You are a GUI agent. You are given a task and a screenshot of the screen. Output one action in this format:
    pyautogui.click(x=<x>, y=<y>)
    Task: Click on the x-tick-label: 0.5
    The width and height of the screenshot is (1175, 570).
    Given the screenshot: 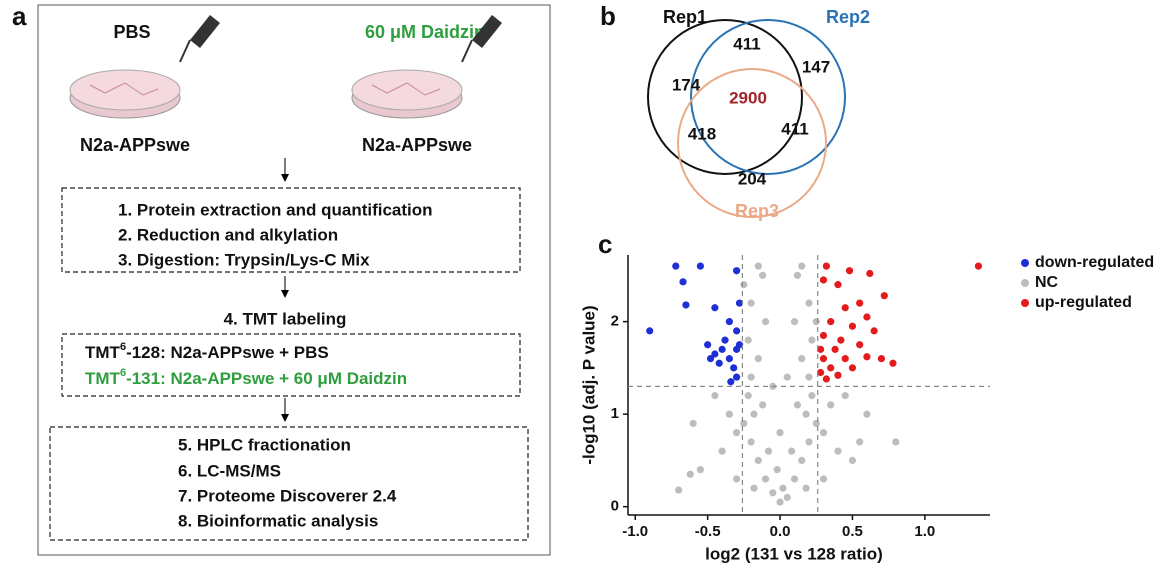 What is the action you would take?
    pyautogui.click(x=852, y=531)
    